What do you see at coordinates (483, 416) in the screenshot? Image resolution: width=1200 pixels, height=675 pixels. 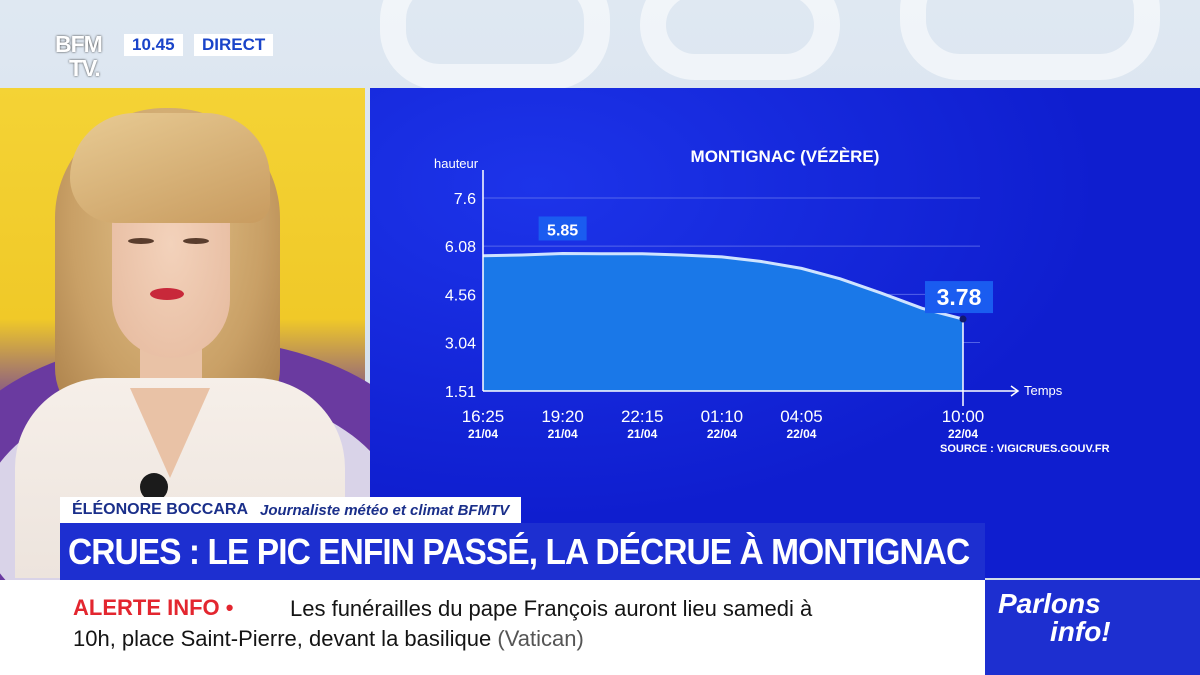 I see `x-tick-label: 16:25` at bounding box center [483, 416].